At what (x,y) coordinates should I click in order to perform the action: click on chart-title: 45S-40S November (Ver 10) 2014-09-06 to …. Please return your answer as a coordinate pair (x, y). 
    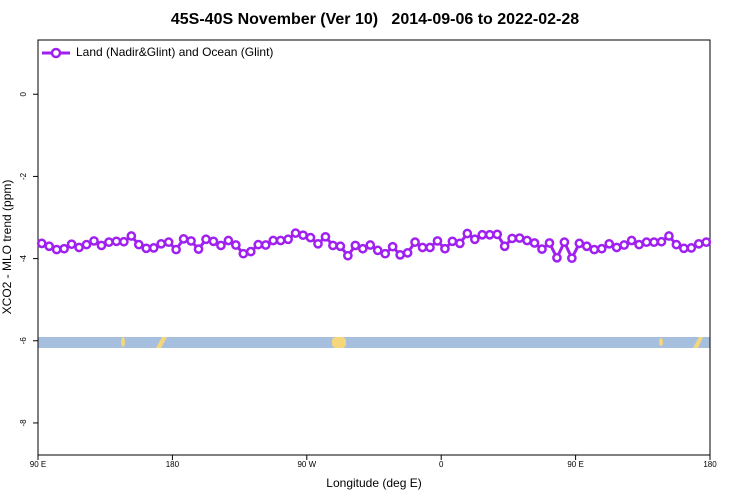
    Looking at the image, I should click on (375, 19).